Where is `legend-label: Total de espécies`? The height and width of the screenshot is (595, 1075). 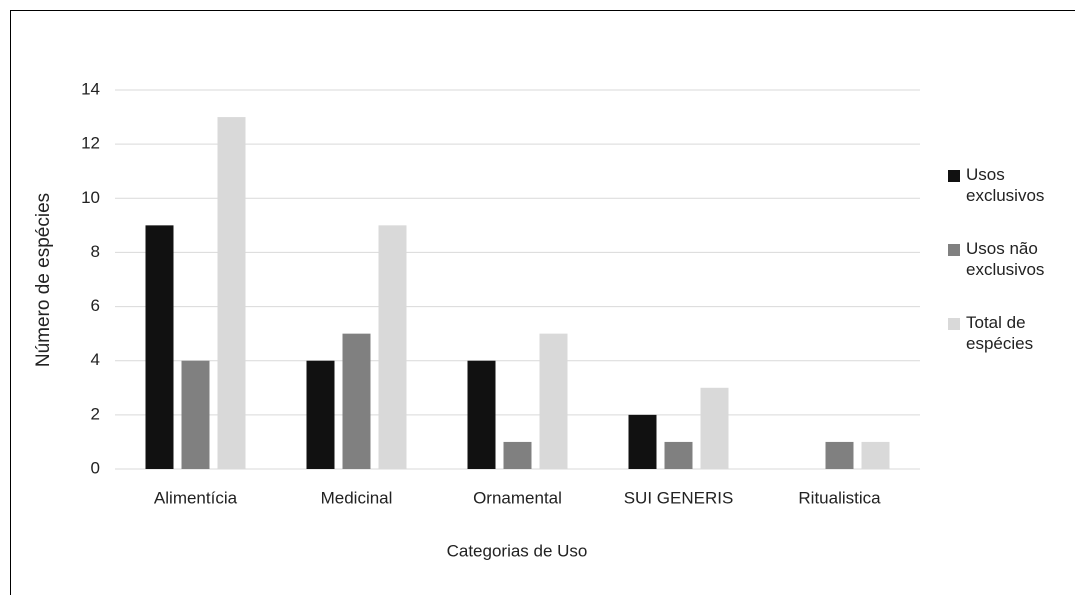 legend-label: Total de espécies is located at coordinates (1000, 333).